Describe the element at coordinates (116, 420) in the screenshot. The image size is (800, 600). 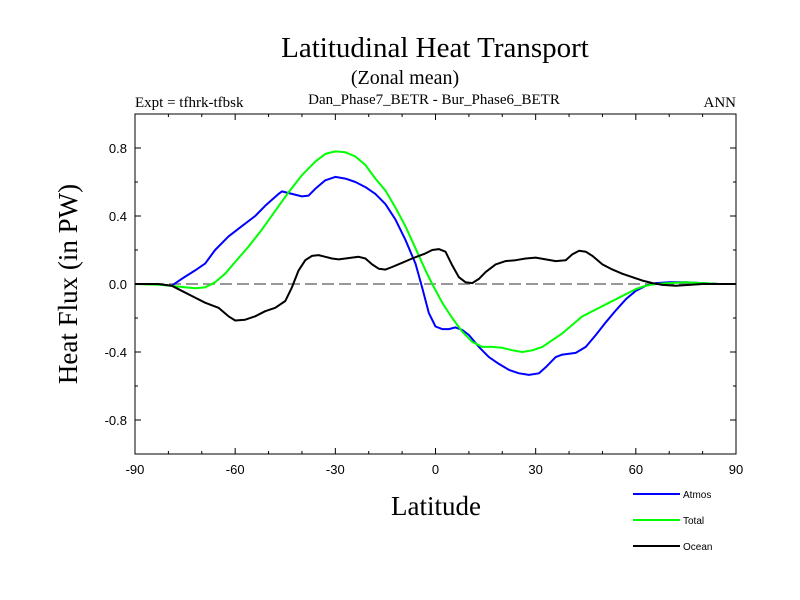
I see `y-tick-label: -0.8` at that location.